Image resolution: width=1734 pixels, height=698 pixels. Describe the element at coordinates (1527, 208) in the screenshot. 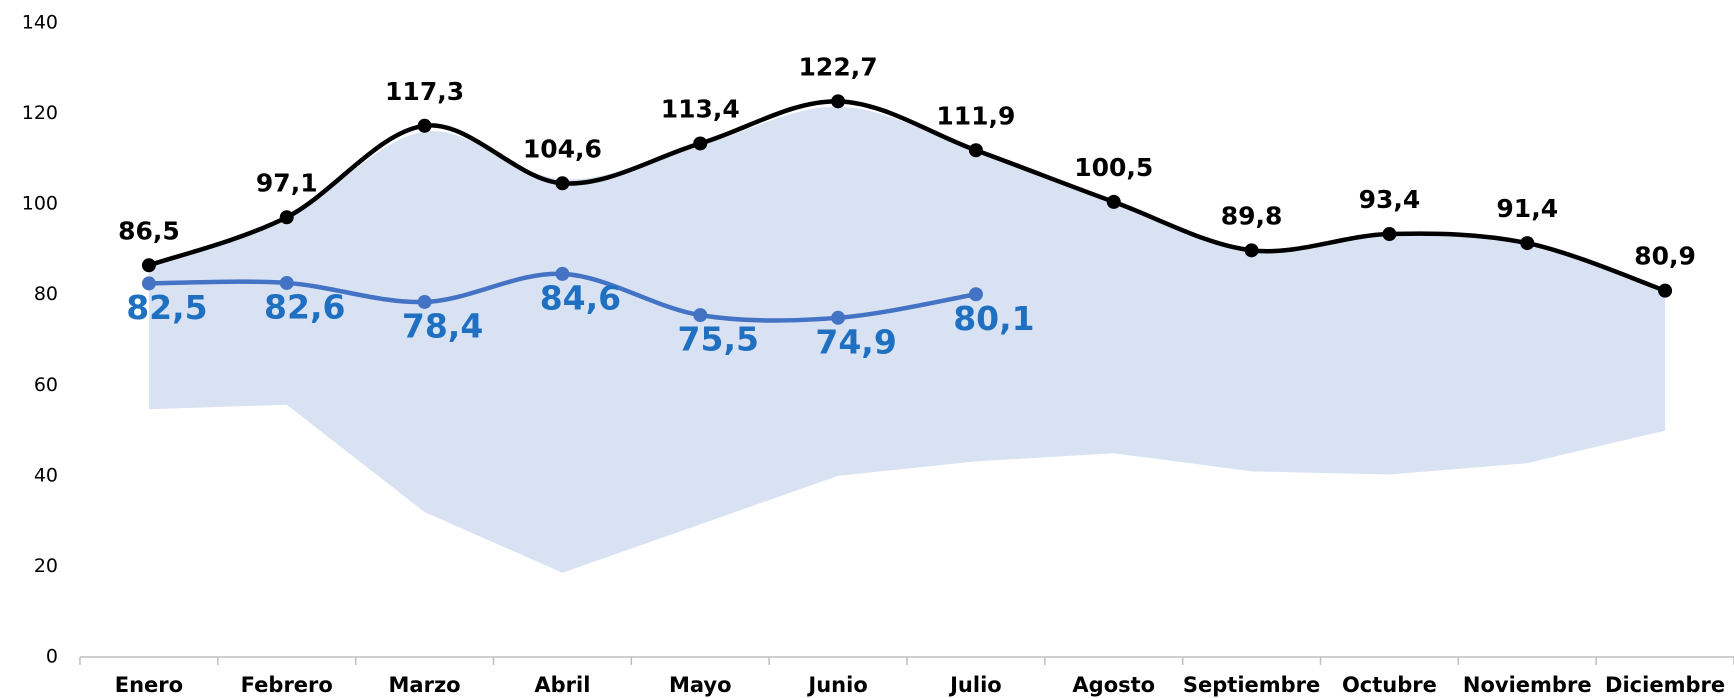

I see `data-label: 91,4` at that location.